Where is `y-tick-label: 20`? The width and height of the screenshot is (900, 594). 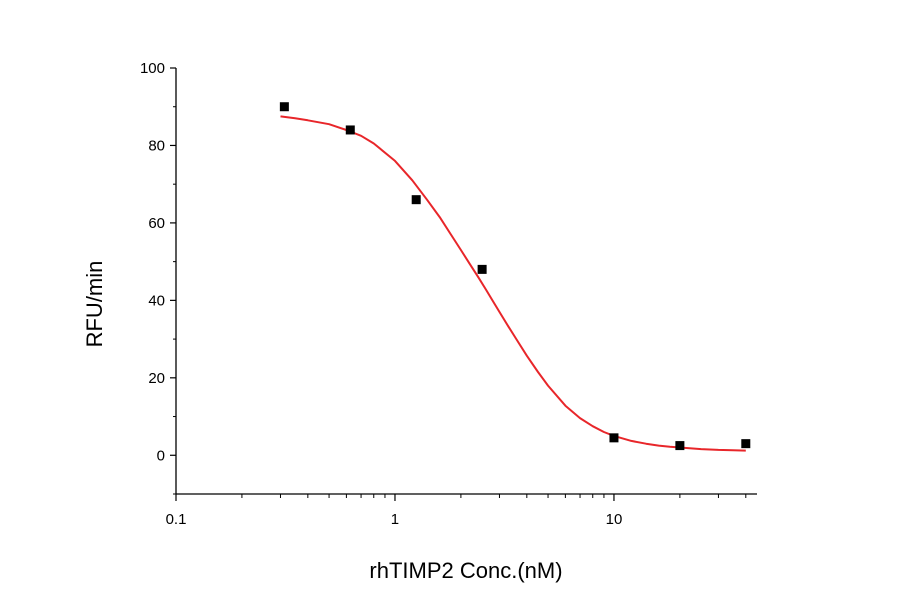 y-tick-label: 20 is located at coordinates (156, 378).